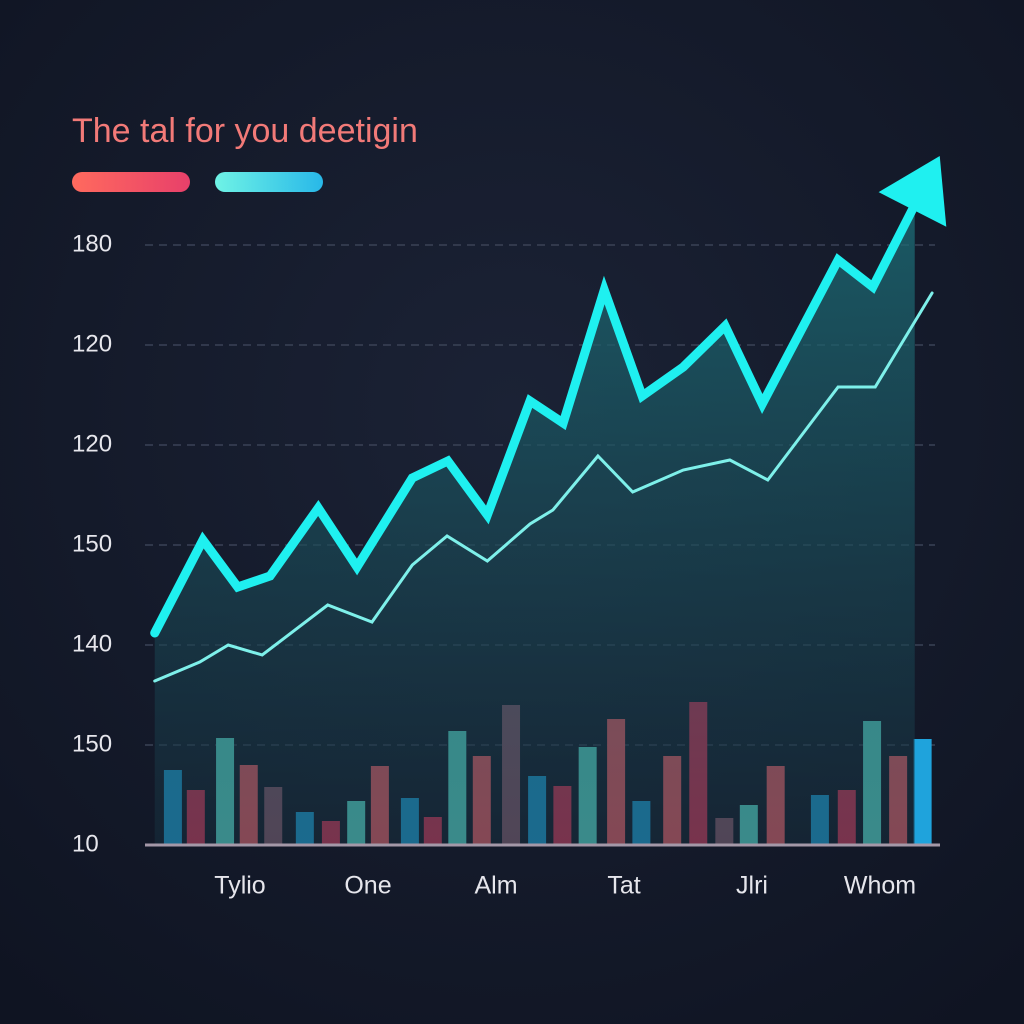  What do you see at coordinates (239, 886) in the screenshot?
I see `x-tick-label: Tylio` at bounding box center [239, 886].